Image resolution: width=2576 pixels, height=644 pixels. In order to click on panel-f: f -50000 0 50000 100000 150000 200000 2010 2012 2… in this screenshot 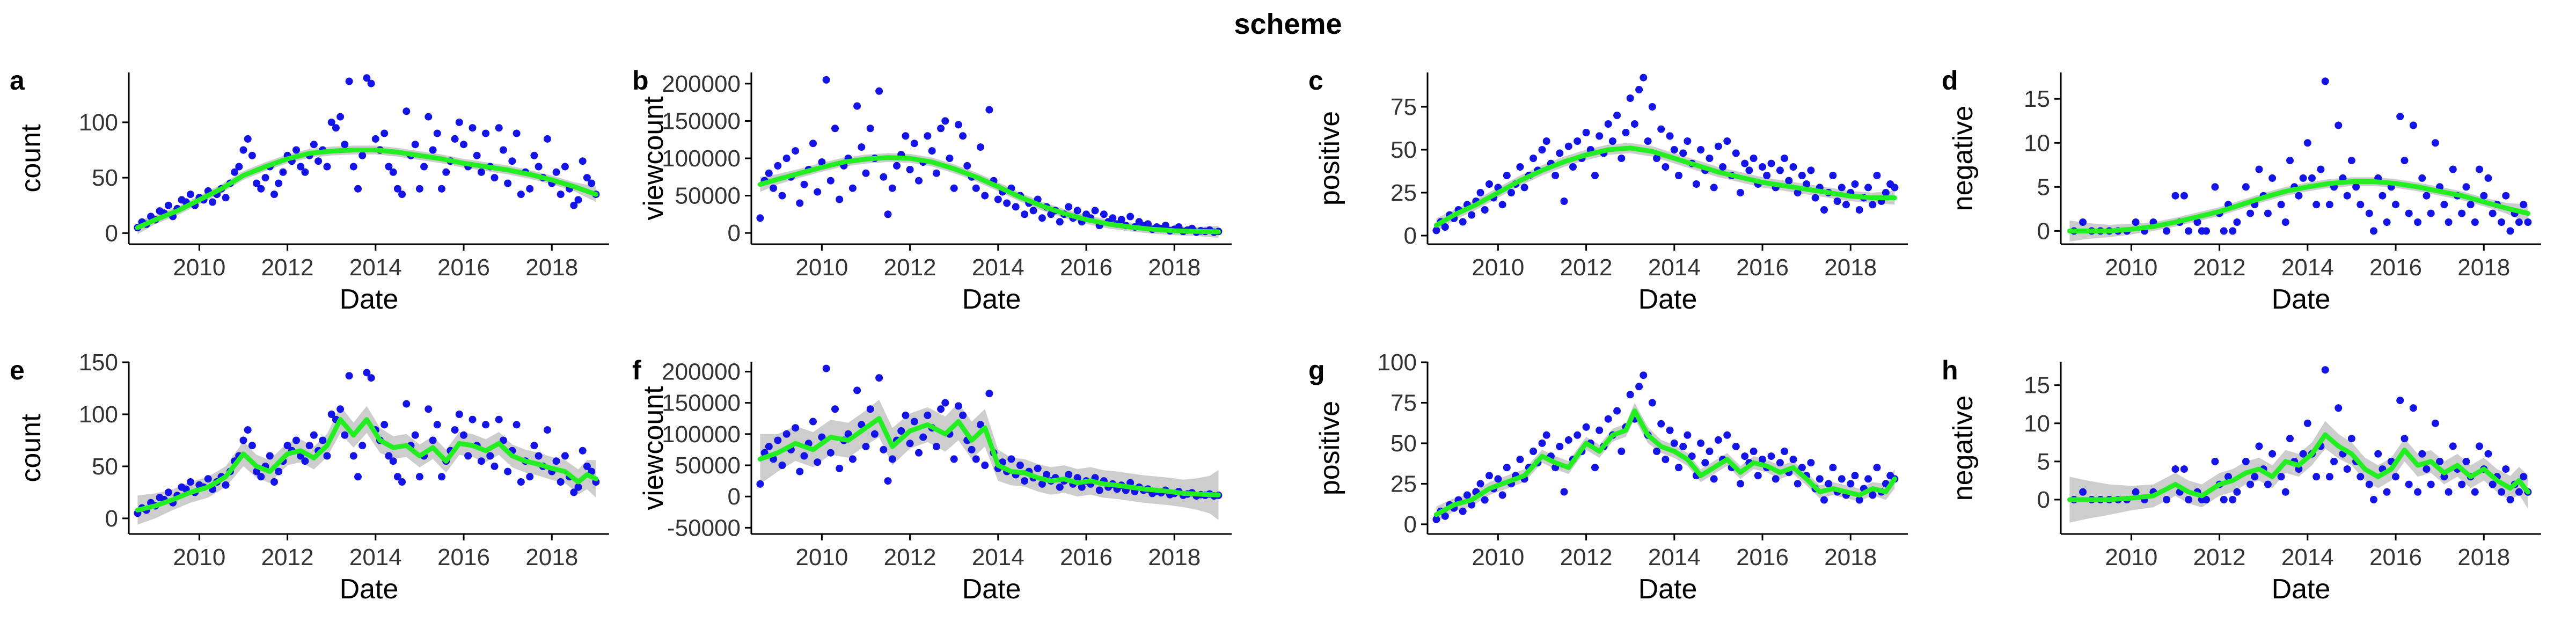, I will do `click(932, 480)`.